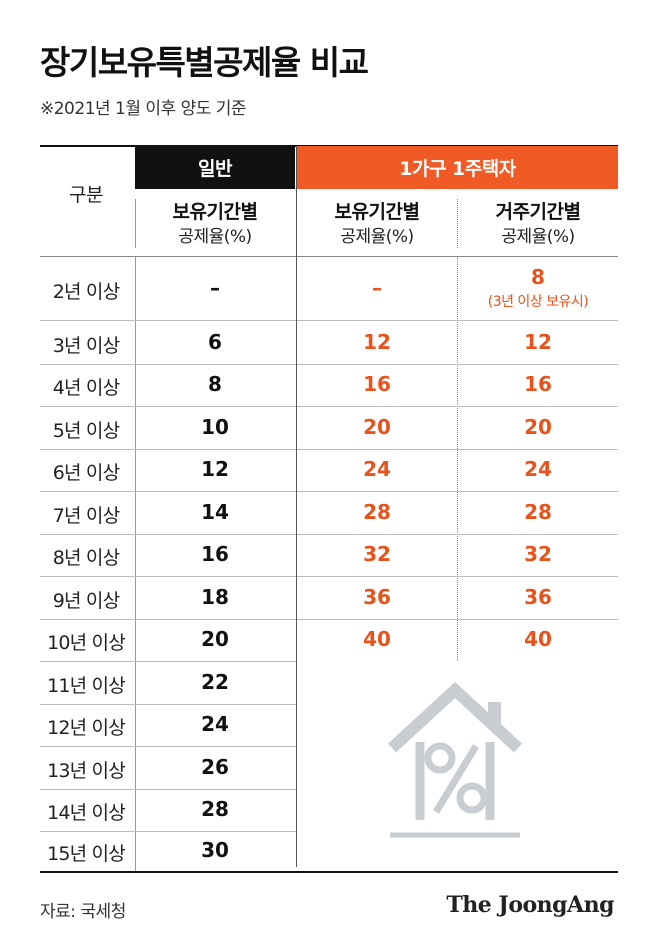  Describe the element at coordinates (329, 256) in the screenshot. I see `header-divider` at that location.